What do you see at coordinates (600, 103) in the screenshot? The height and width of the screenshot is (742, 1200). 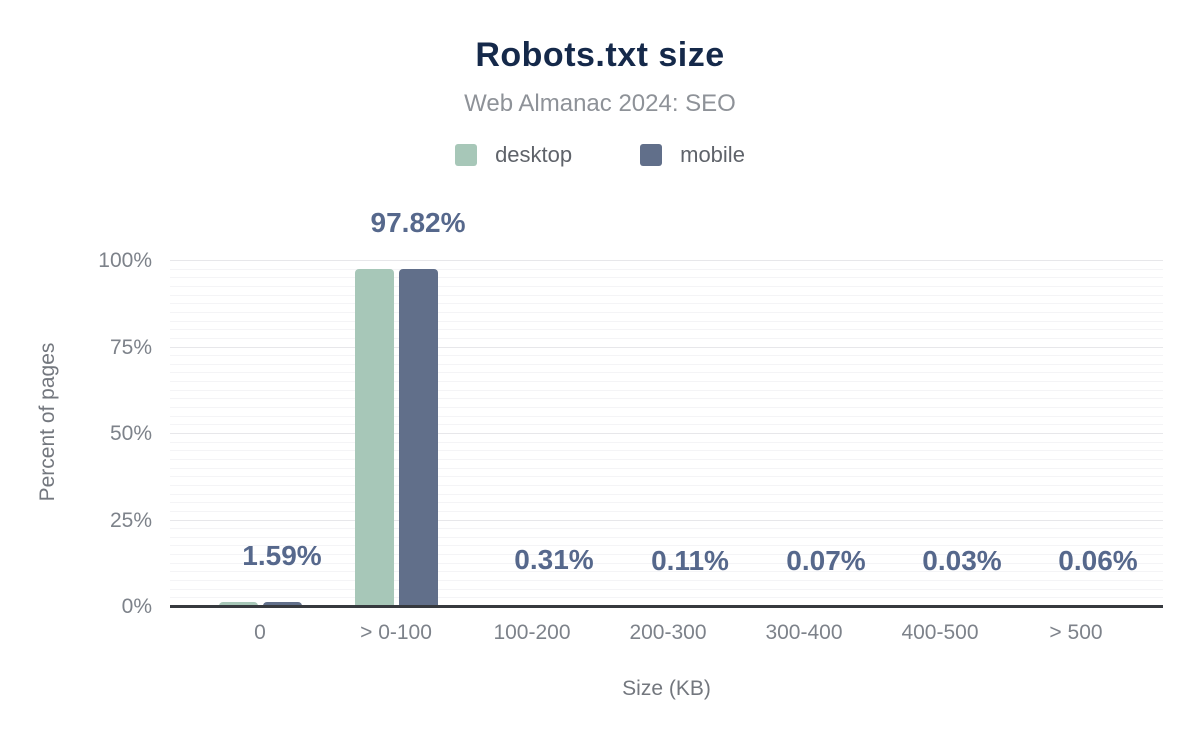 I see `chart-subtitle: Web Almanac 2024: SEO` at bounding box center [600, 103].